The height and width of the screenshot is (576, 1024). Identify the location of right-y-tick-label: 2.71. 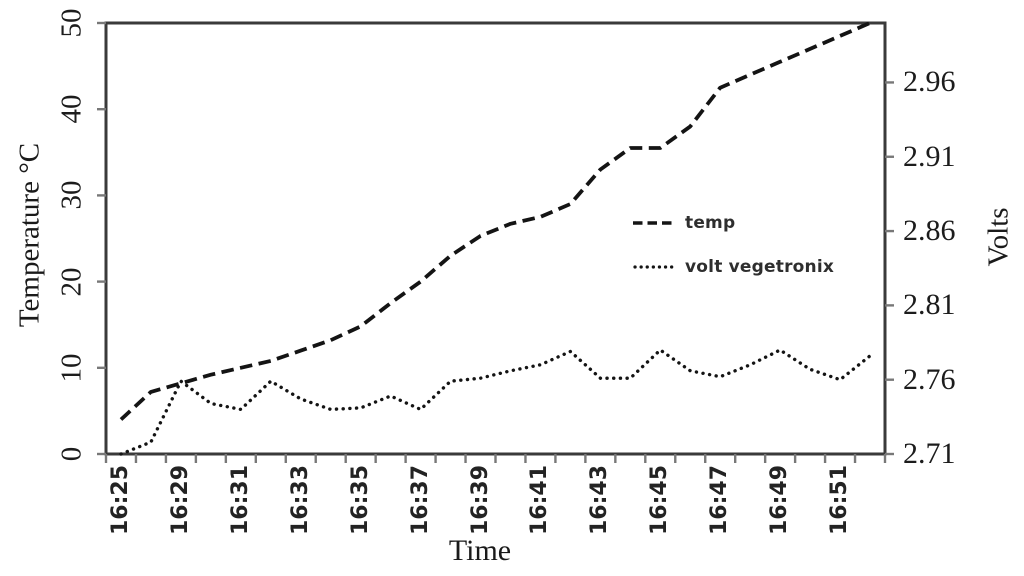
(929, 453).